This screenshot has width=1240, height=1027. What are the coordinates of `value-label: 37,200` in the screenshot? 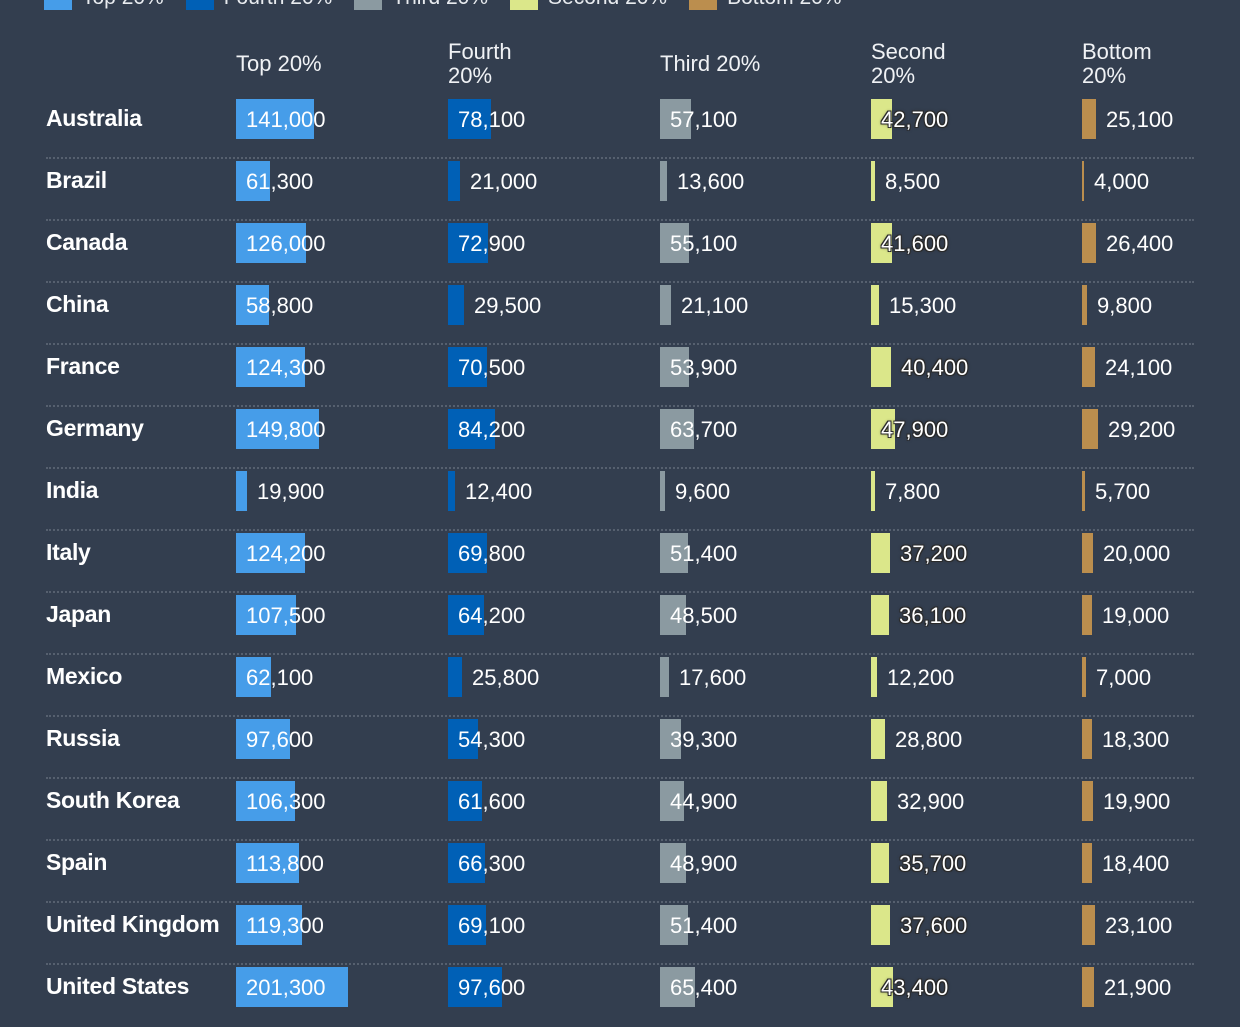 It's located at (934, 553).